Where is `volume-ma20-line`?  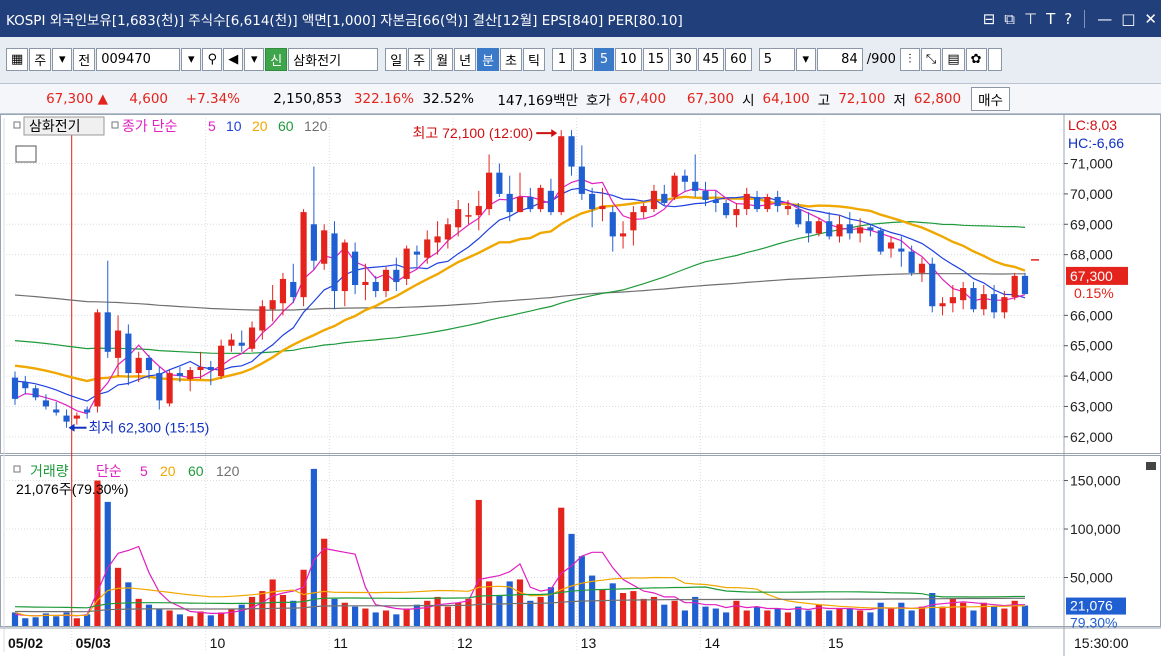 volume-ma20-line is located at coordinates (520, 596).